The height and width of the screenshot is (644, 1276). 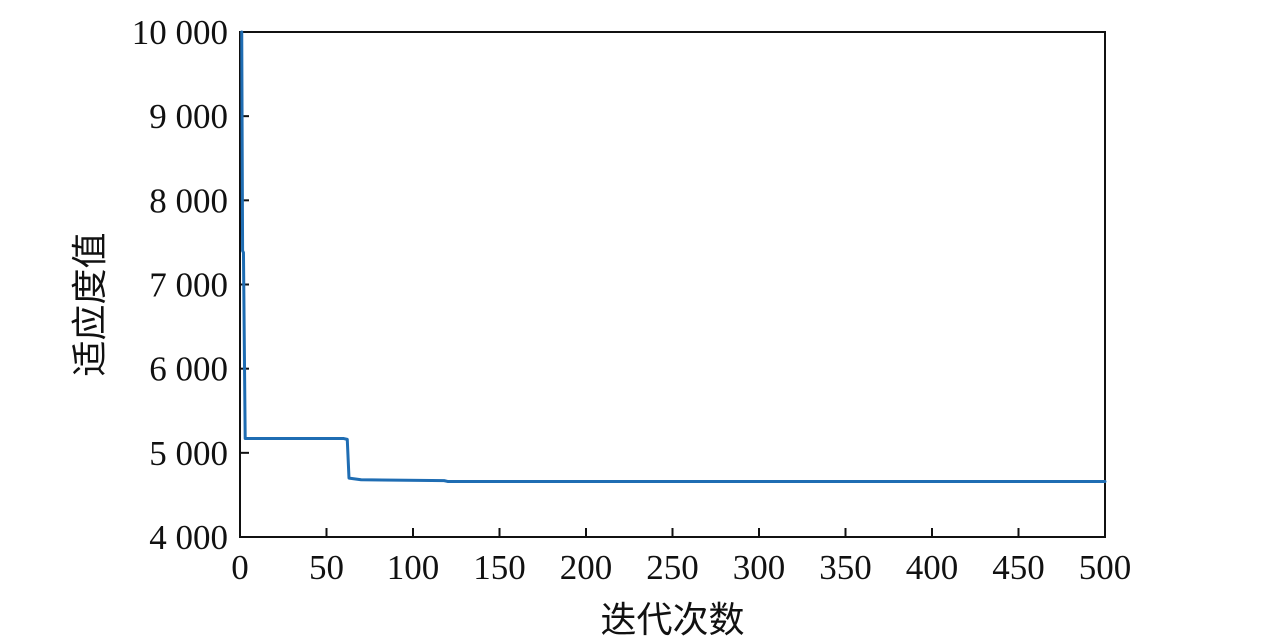 I want to click on x-axis-tick-labels: 0 50 100 150 200 250 300 350 400 450 500, so click(x=681, y=567).